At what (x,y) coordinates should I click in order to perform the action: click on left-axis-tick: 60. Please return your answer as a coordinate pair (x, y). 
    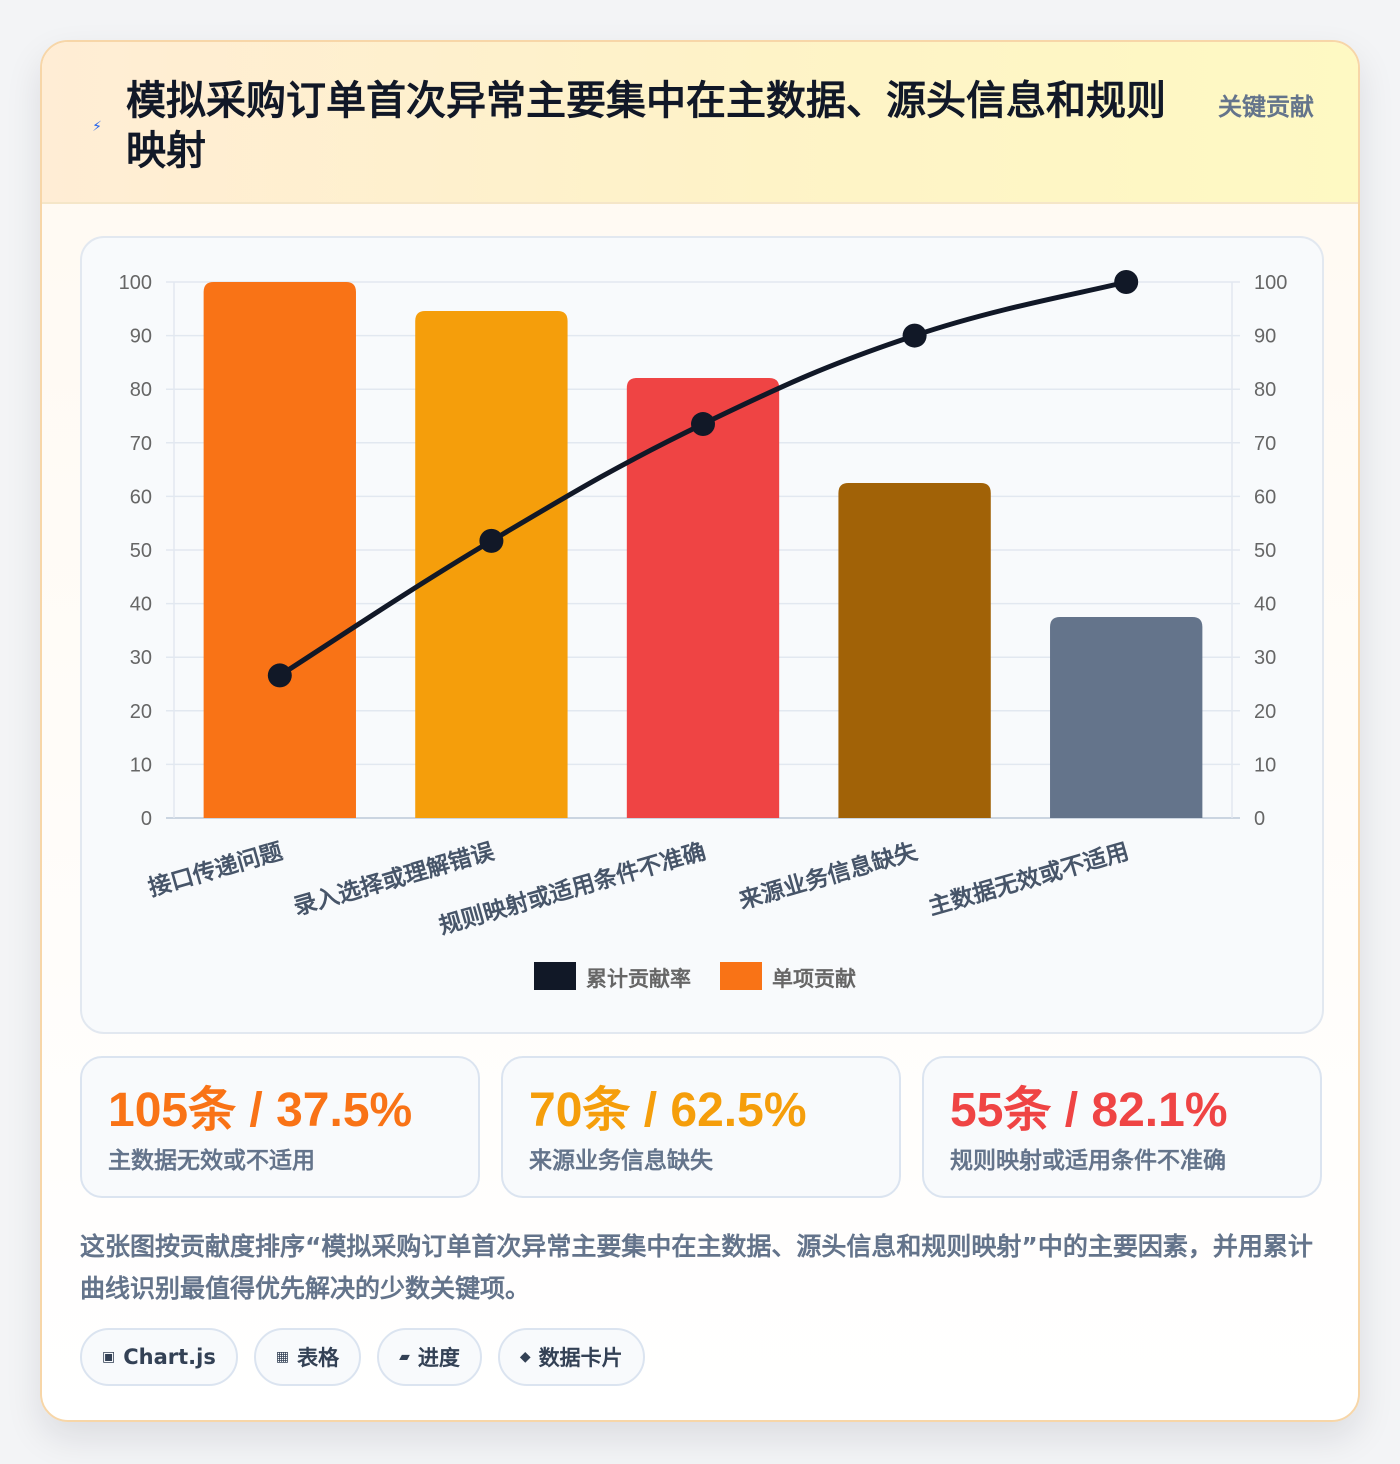
    Looking at the image, I should click on (141, 497).